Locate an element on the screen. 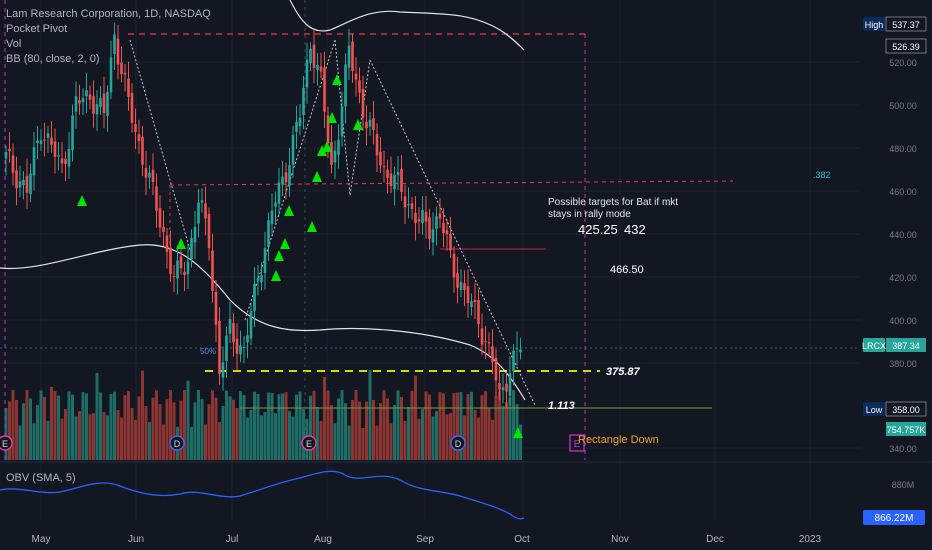 The height and width of the screenshot is (550, 932). legend-vol: Vol is located at coordinates (14, 44).